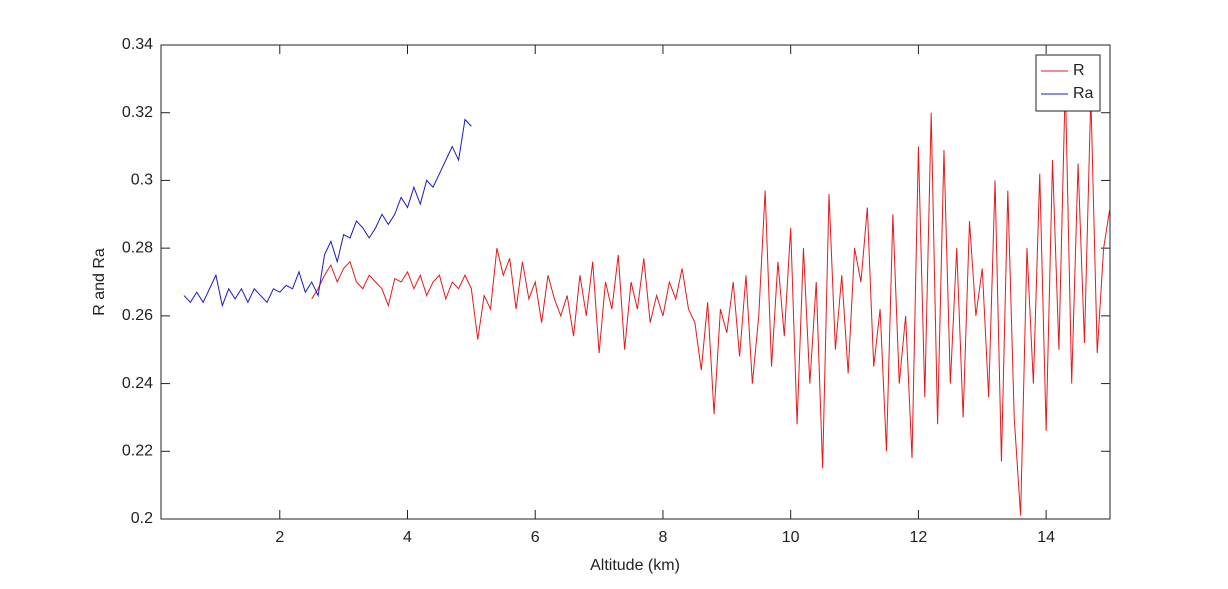  What do you see at coordinates (327, 213) in the screenshot?
I see `data-line` at bounding box center [327, 213].